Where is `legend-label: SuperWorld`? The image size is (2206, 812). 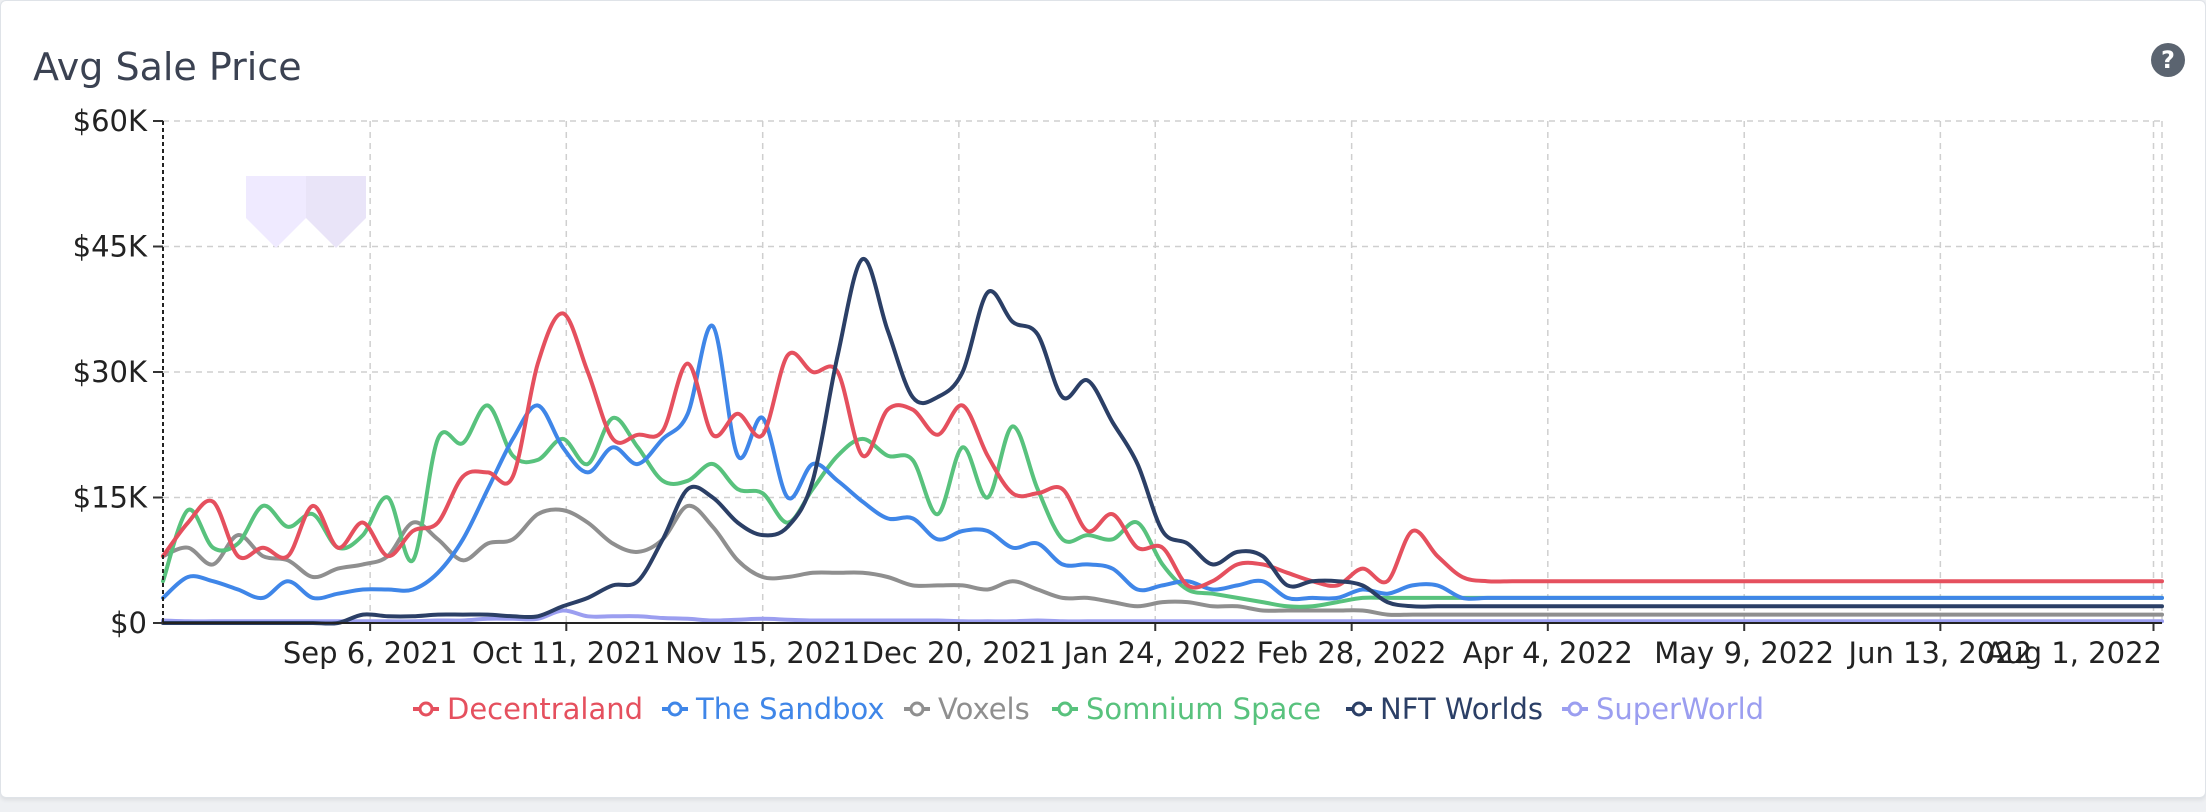 legend-label: SuperWorld is located at coordinates (1680, 709).